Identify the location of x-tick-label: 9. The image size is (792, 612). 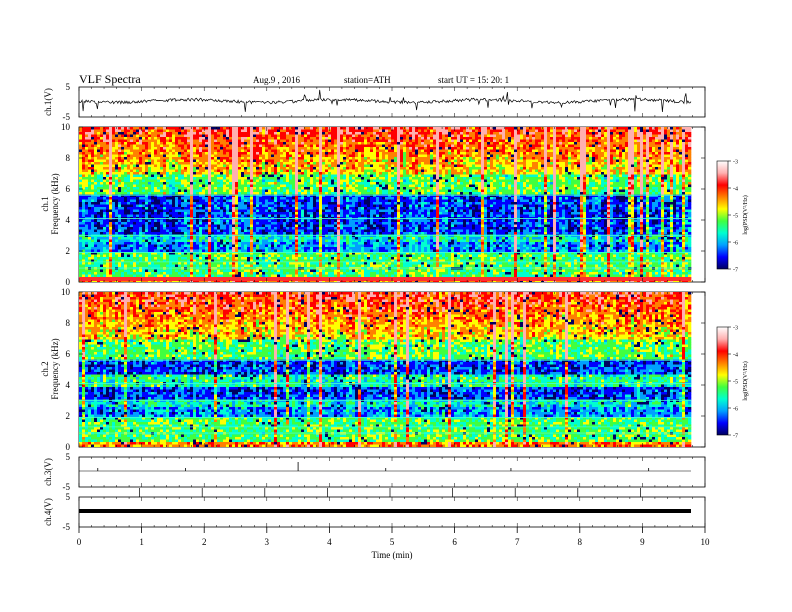
(642, 542).